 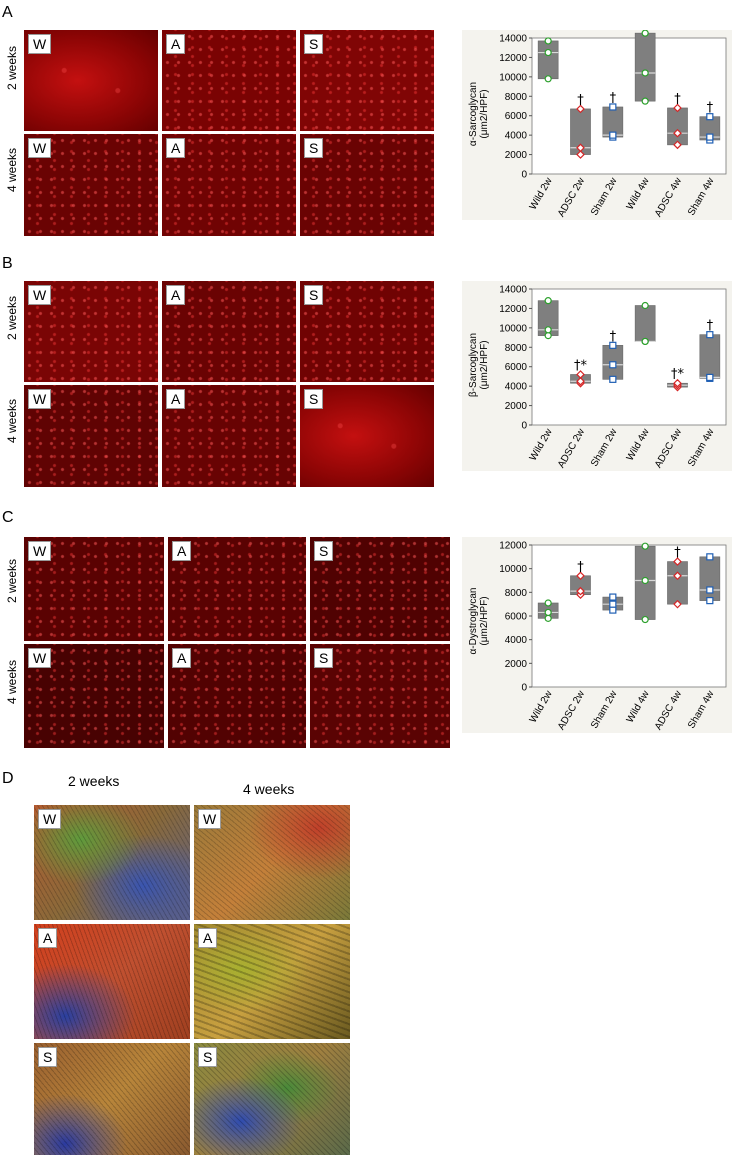 What do you see at coordinates (272, 862) in the screenshot?
I see `fluorescence-tile: W` at bounding box center [272, 862].